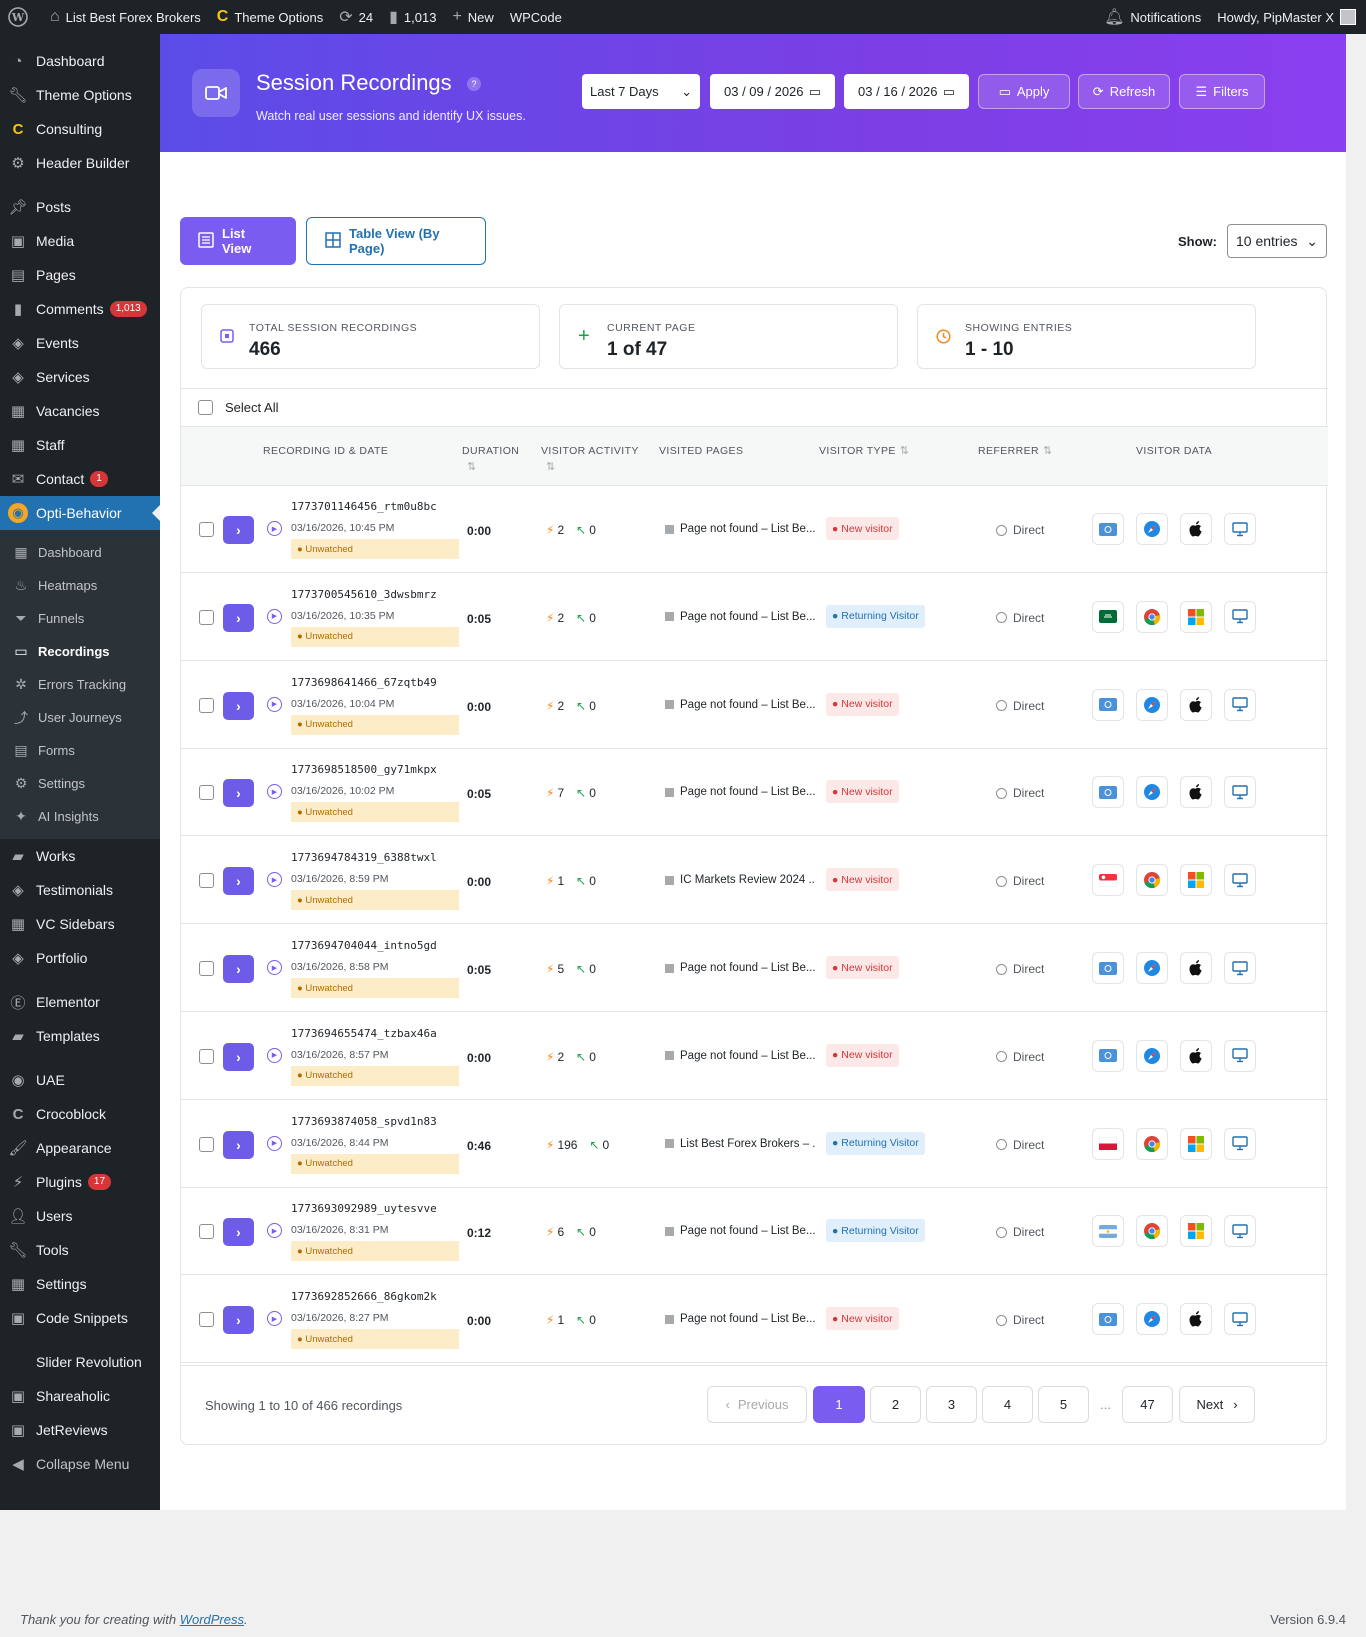 The image size is (1366, 1637). Describe the element at coordinates (80, 1464) in the screenshot. I see `menu-item-collapse-menu: ◀ Collapse Menu` at that location.